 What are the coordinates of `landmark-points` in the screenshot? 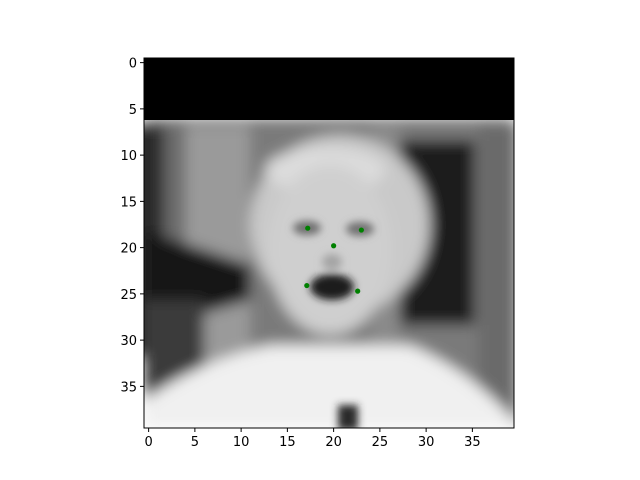 It's located at (334, 259).